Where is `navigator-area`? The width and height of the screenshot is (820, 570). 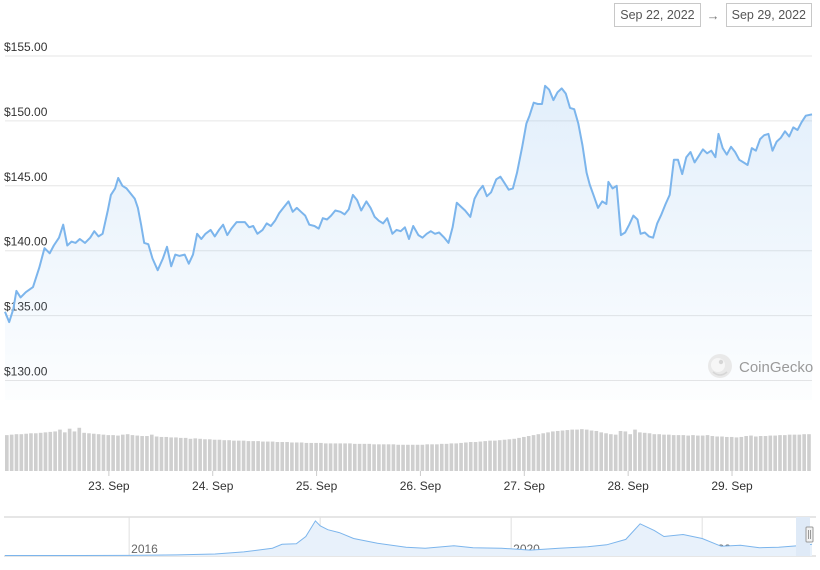
navigator-area is located at coordinates (408, 538).